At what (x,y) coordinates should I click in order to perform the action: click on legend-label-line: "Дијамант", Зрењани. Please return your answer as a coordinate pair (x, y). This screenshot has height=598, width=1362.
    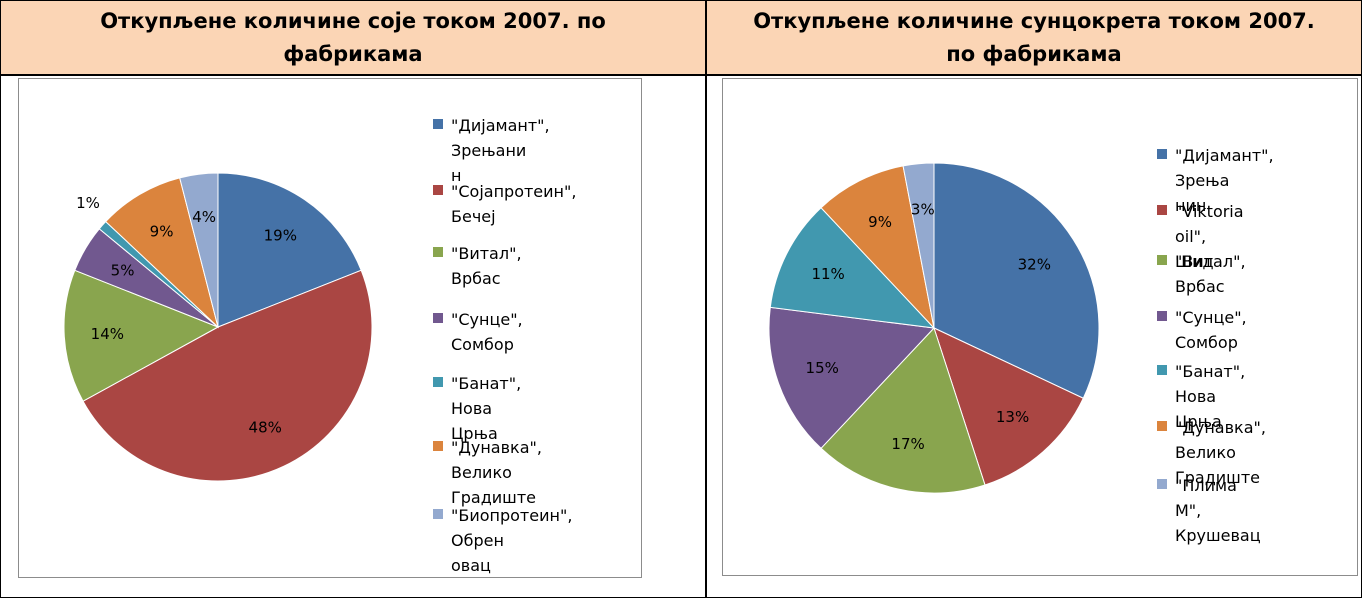
    Looking at the image, I should click on (500, 138).